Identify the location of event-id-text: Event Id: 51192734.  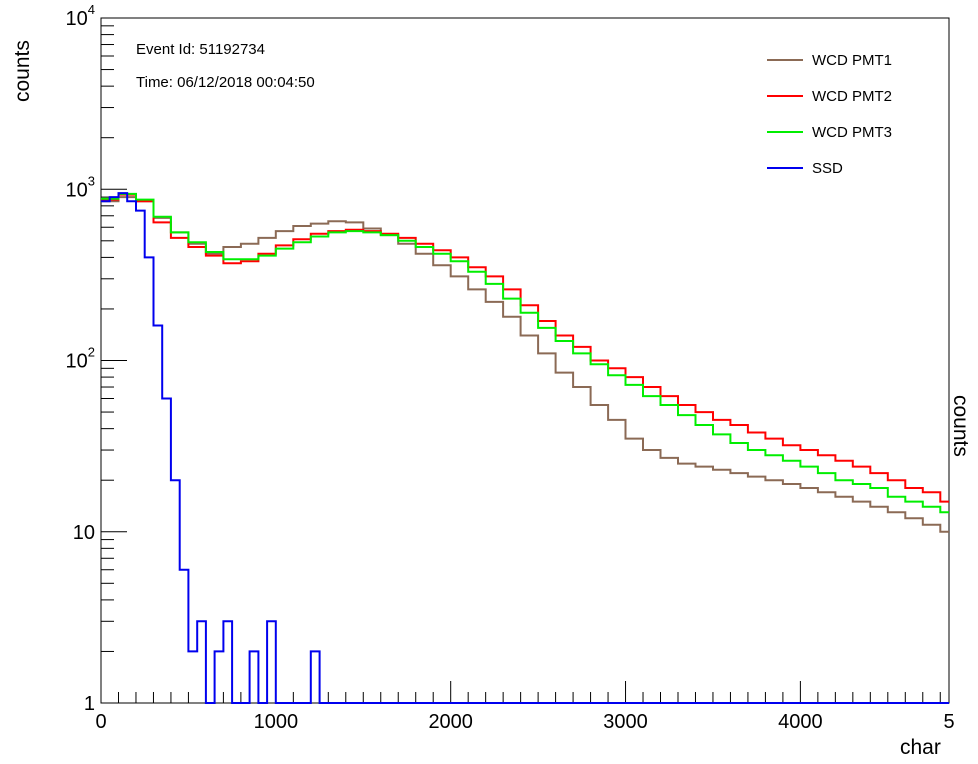
(200, 49).